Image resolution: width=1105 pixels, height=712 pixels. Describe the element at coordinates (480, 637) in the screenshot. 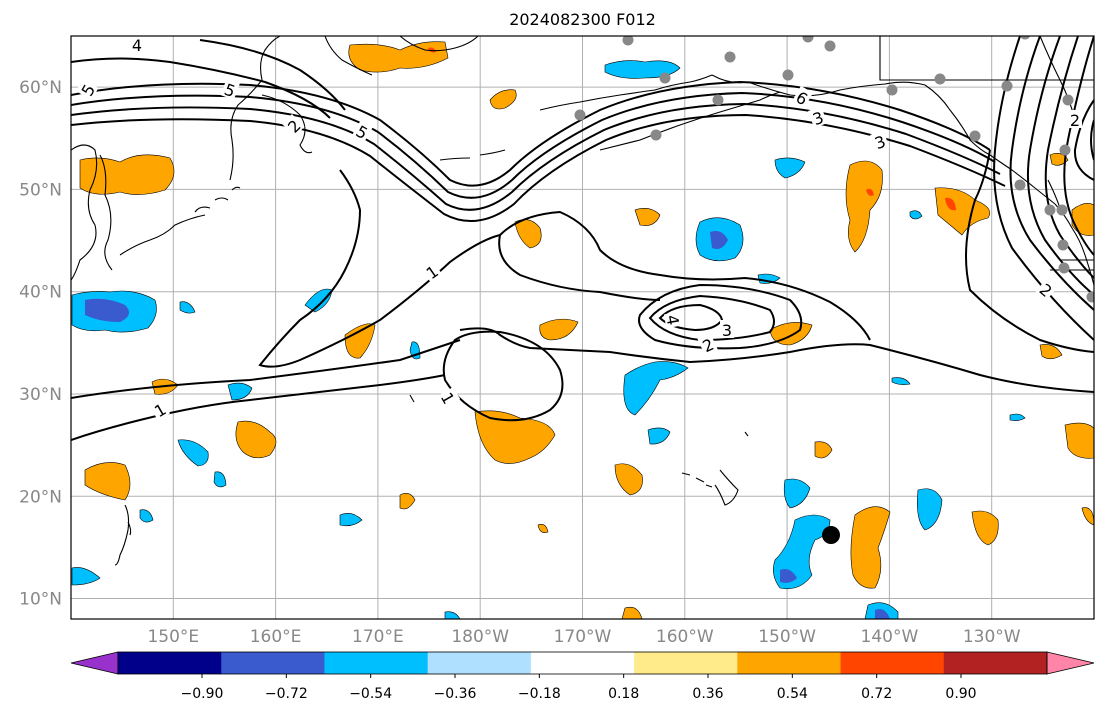

I see `lon-tick-label: 180°W` at that location.